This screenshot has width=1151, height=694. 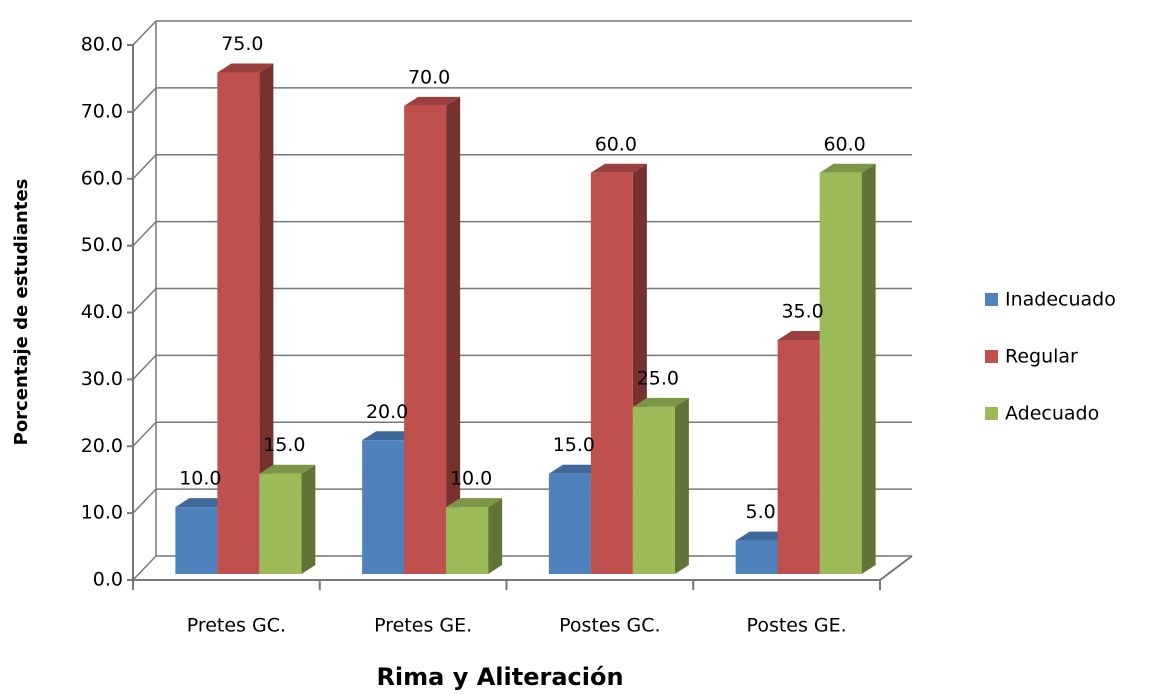 I want to click on x-tick-label: Pretes GE., so click(x=423, y=626).